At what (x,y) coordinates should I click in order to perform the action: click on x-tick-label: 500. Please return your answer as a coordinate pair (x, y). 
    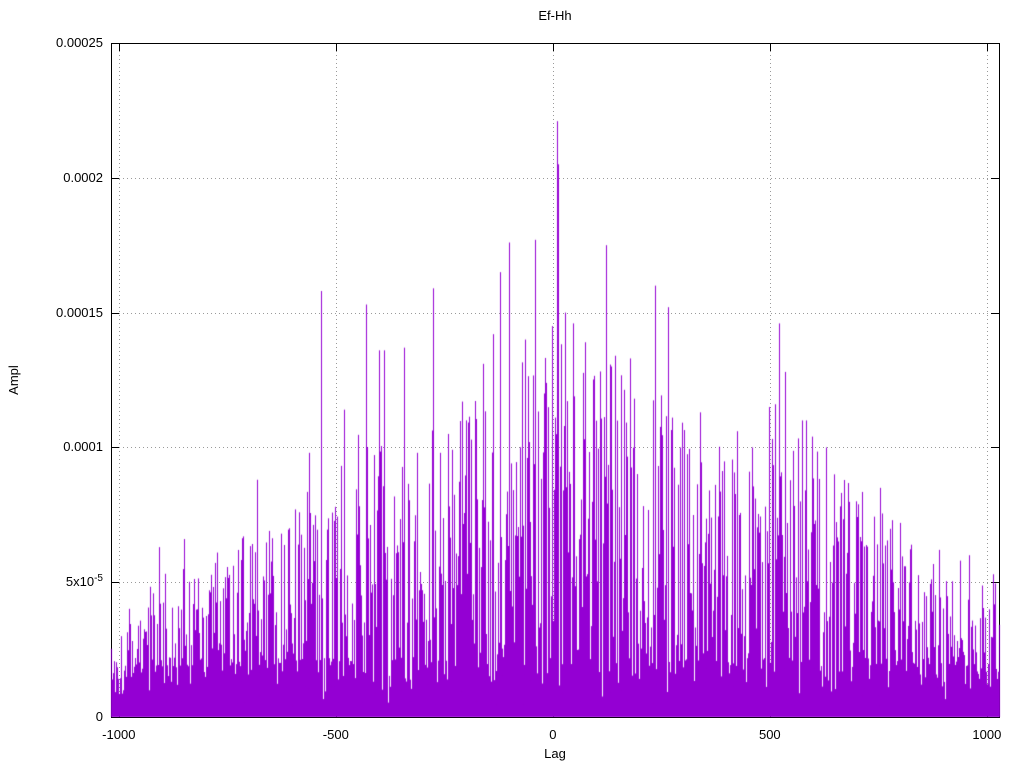
    Looking at the image, I should click on (769, 734).